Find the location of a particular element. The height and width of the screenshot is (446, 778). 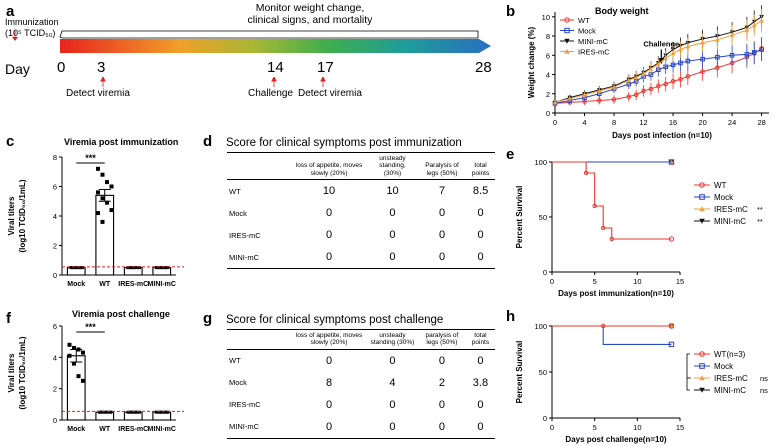

panel-label-f: f is located at coordinates (8, 318).